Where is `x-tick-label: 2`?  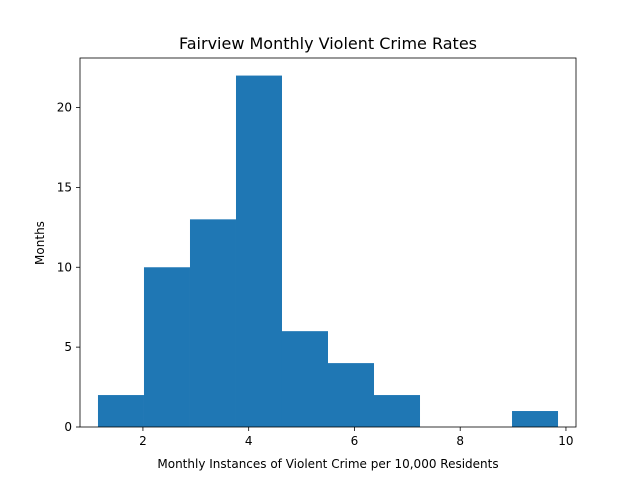 x-tick-label: 2 is located at coordinates (143, 441).